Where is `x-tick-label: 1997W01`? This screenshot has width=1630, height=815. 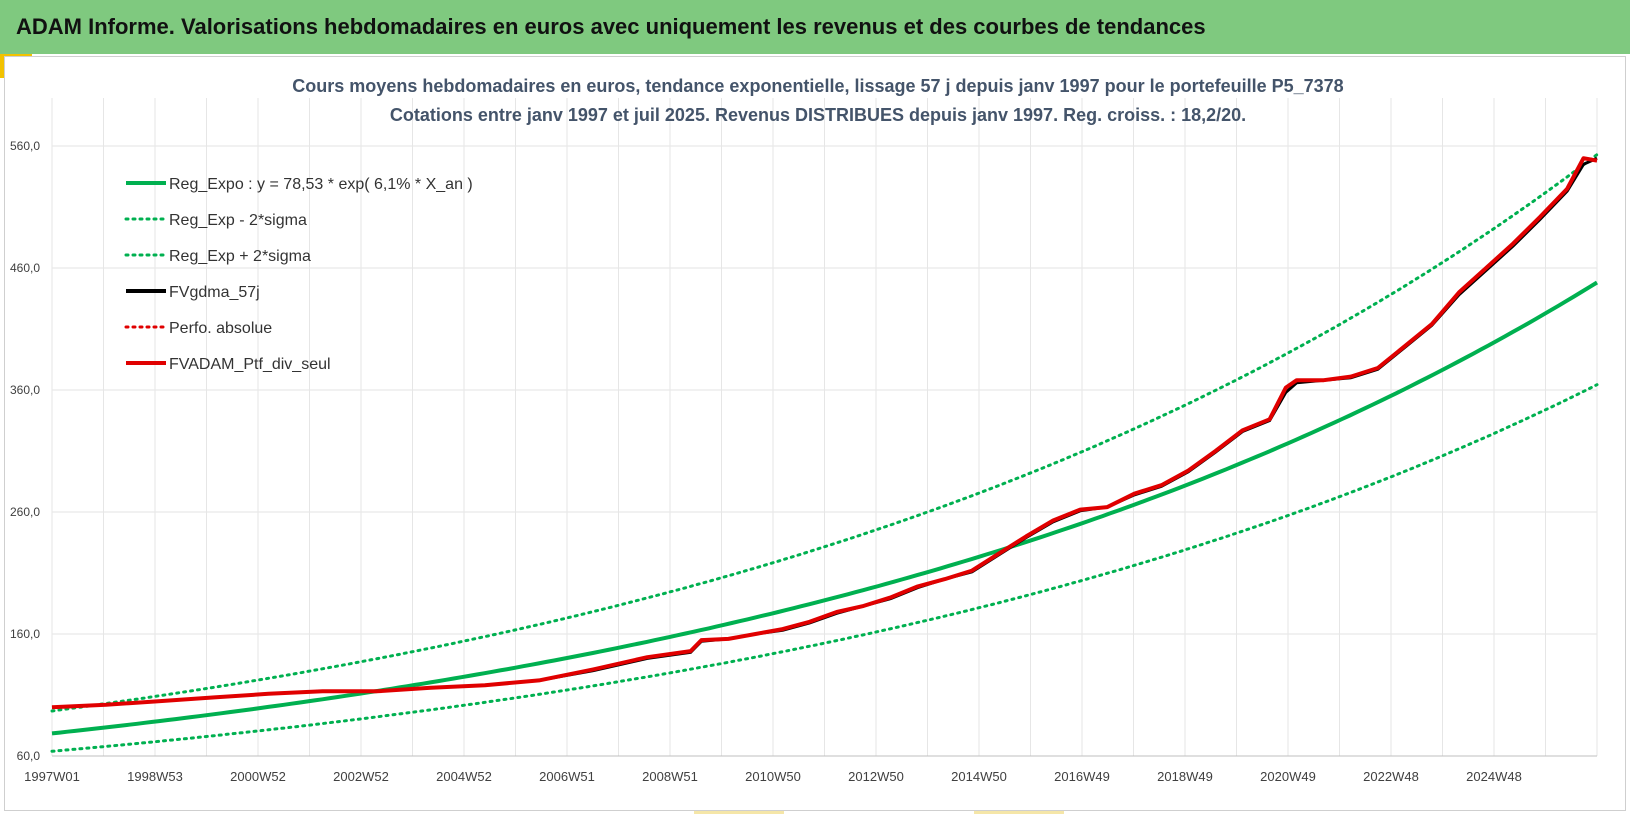 x-tick-label: 1997W01 is located at coordinates (52, 776).